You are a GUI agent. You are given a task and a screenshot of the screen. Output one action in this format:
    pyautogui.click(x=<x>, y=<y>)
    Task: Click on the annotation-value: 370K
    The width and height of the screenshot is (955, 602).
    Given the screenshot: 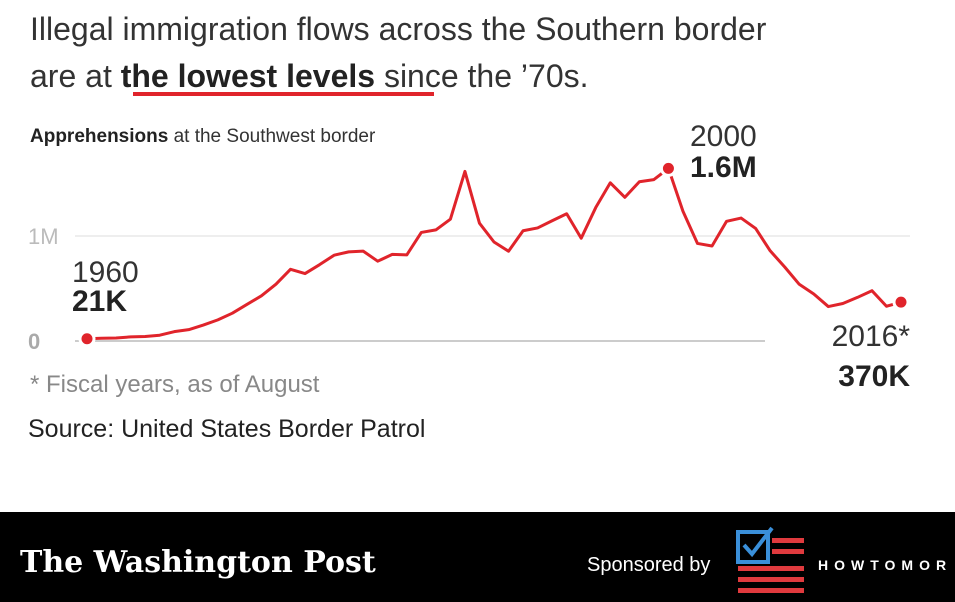 What is the action you would take?
    pyautogui.click(x=874, y=376)
    